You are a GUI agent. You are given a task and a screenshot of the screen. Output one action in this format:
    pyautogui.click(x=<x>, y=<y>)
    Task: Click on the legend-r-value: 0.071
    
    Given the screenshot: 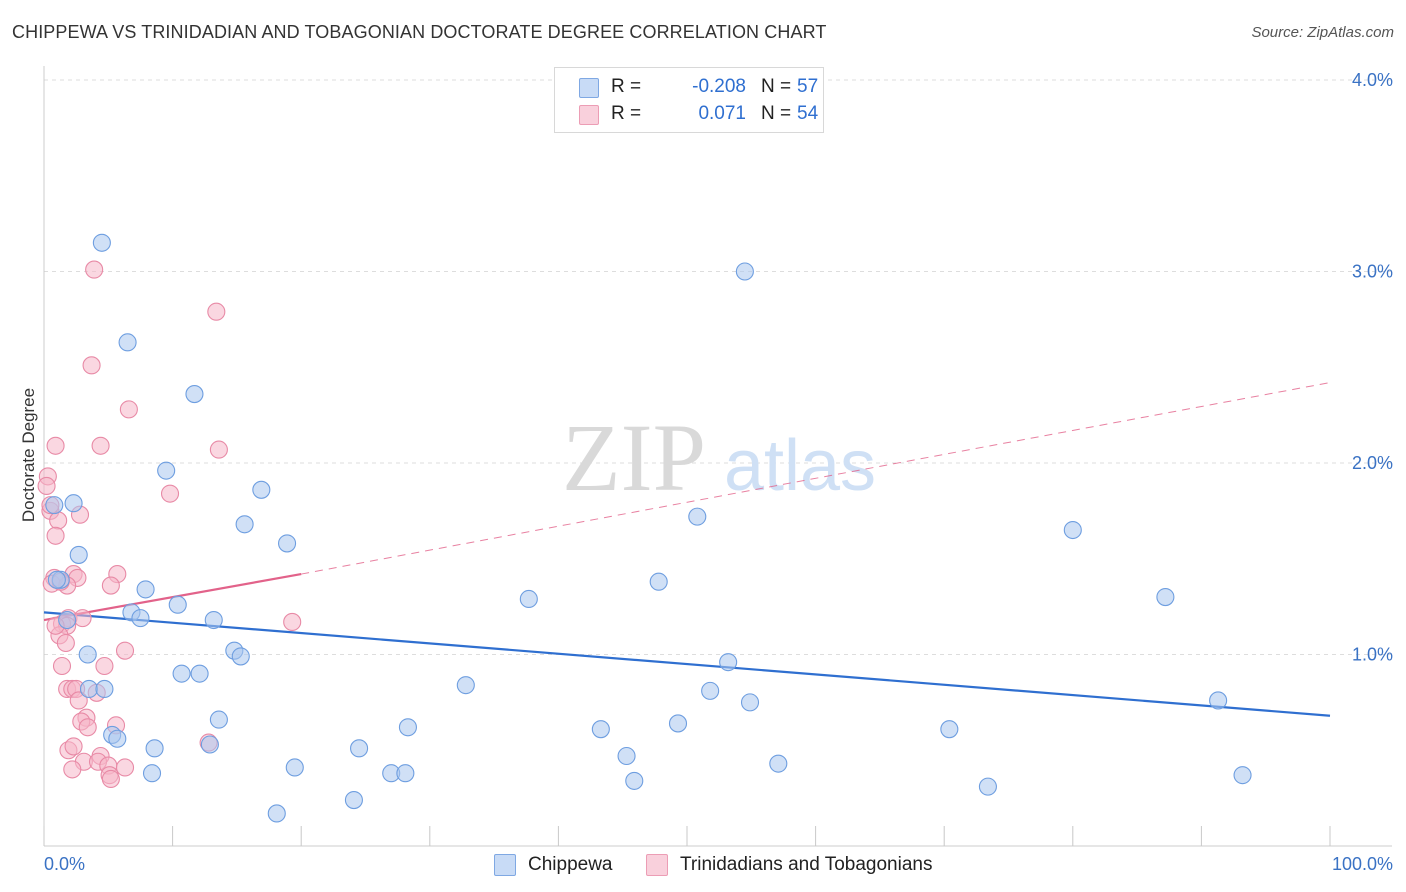 What is the action you would take?
    pyautogui.click(x=722, y=113)
    